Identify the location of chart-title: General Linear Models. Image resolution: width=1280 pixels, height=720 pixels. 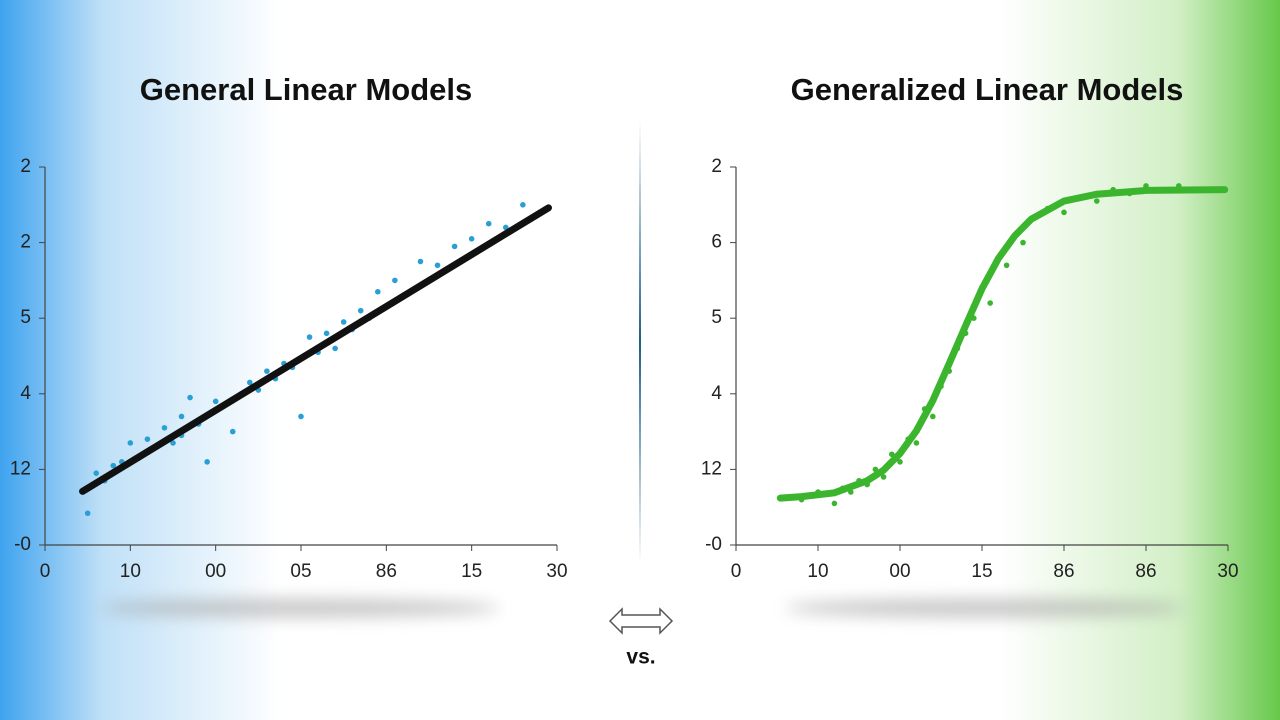
(306, 89).